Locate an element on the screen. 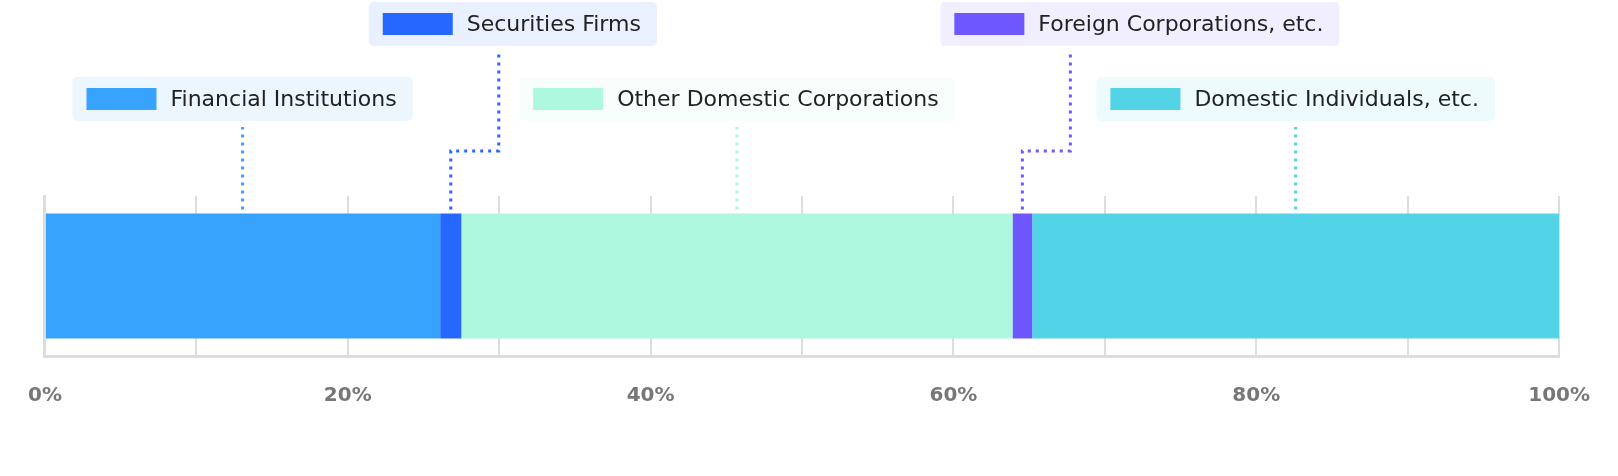 Image resolution: width=1618 pixels, height=476 pixels. legend-label: Domestic Individuals, etc. is located at coordinates (1336, 98).